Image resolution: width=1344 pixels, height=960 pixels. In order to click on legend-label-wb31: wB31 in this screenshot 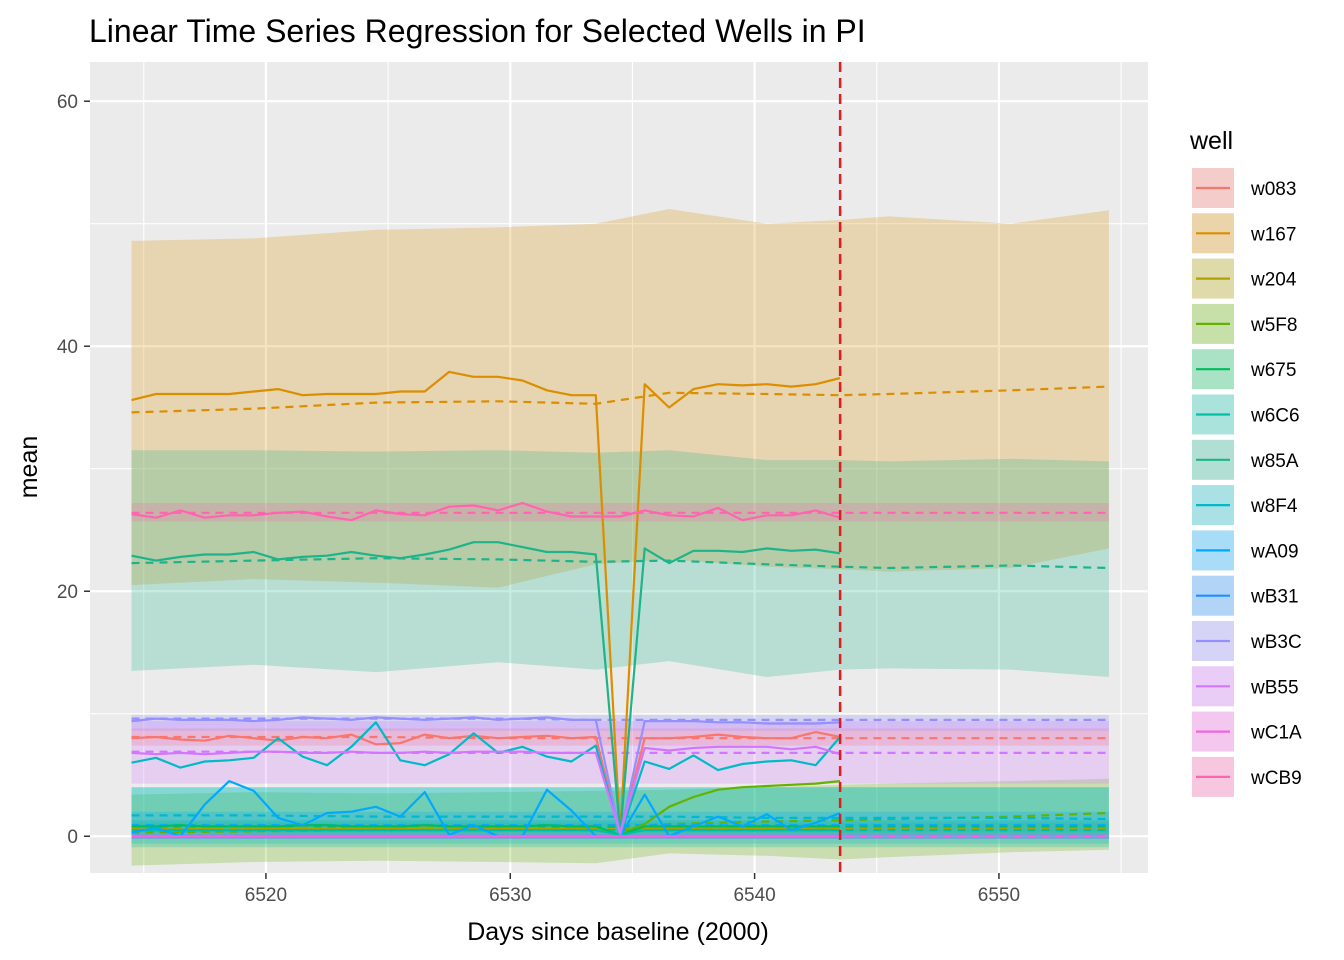, I will do `click(1274, 597)`.